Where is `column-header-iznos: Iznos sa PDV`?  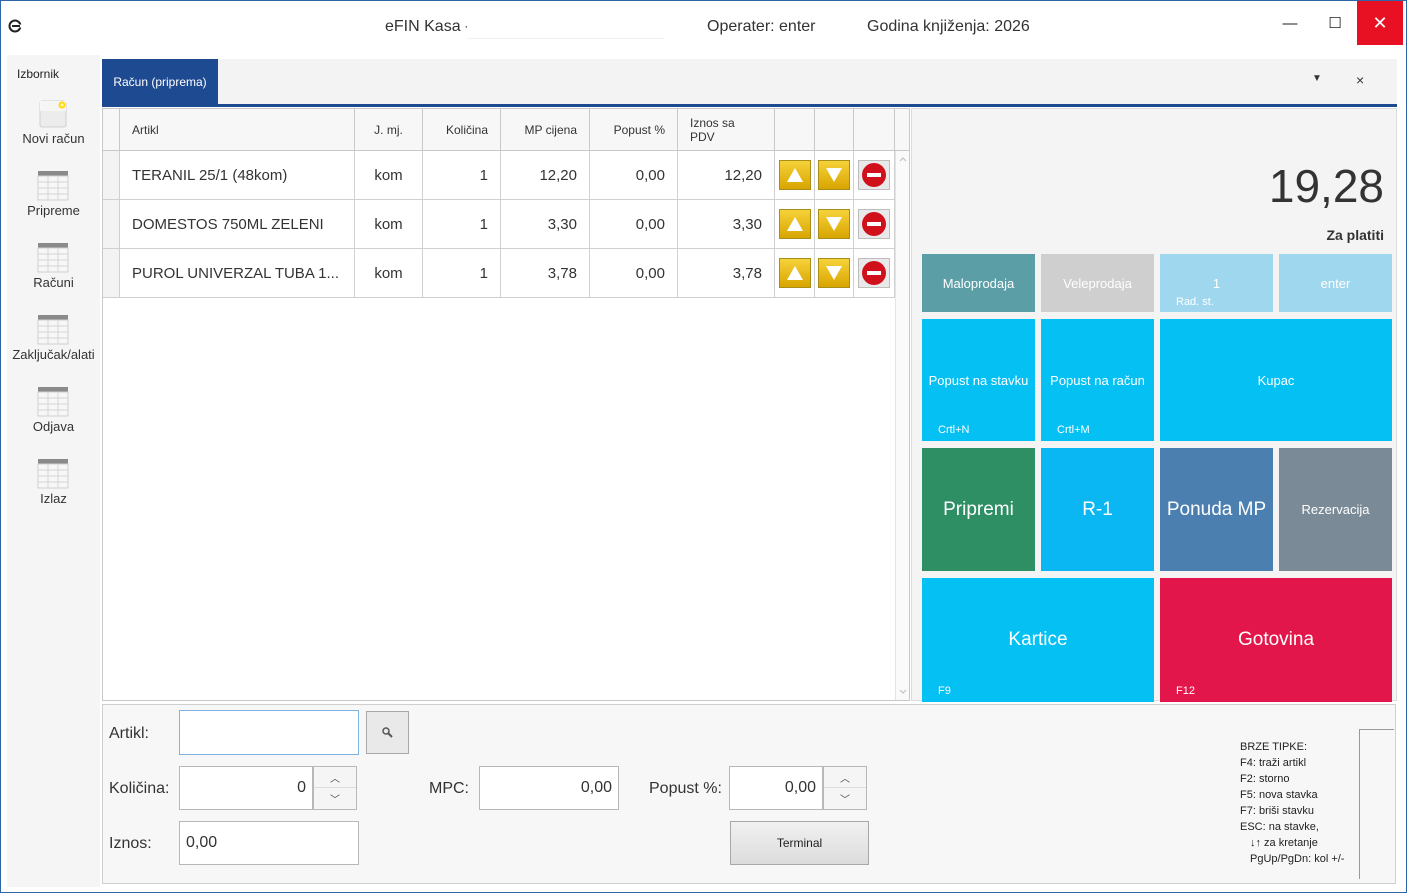
column-header-iznos: Iznos sa PDV is located at coordinates (726, 130).